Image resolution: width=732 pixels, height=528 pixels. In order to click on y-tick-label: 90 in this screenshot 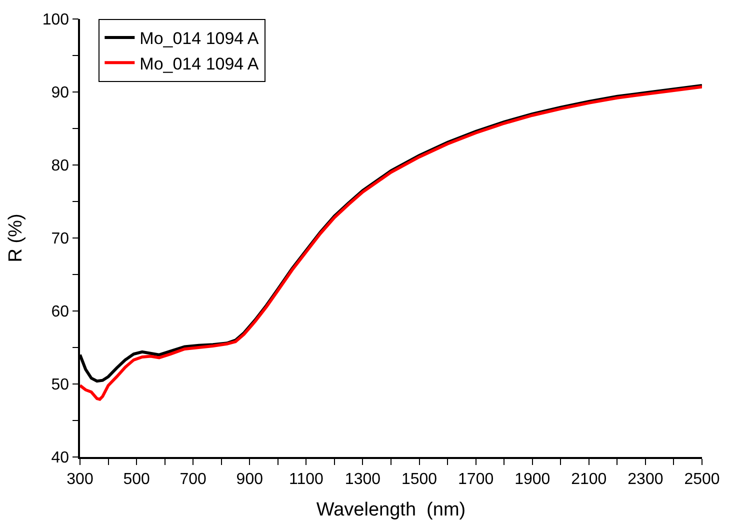, I will do `click(60, 93)`.